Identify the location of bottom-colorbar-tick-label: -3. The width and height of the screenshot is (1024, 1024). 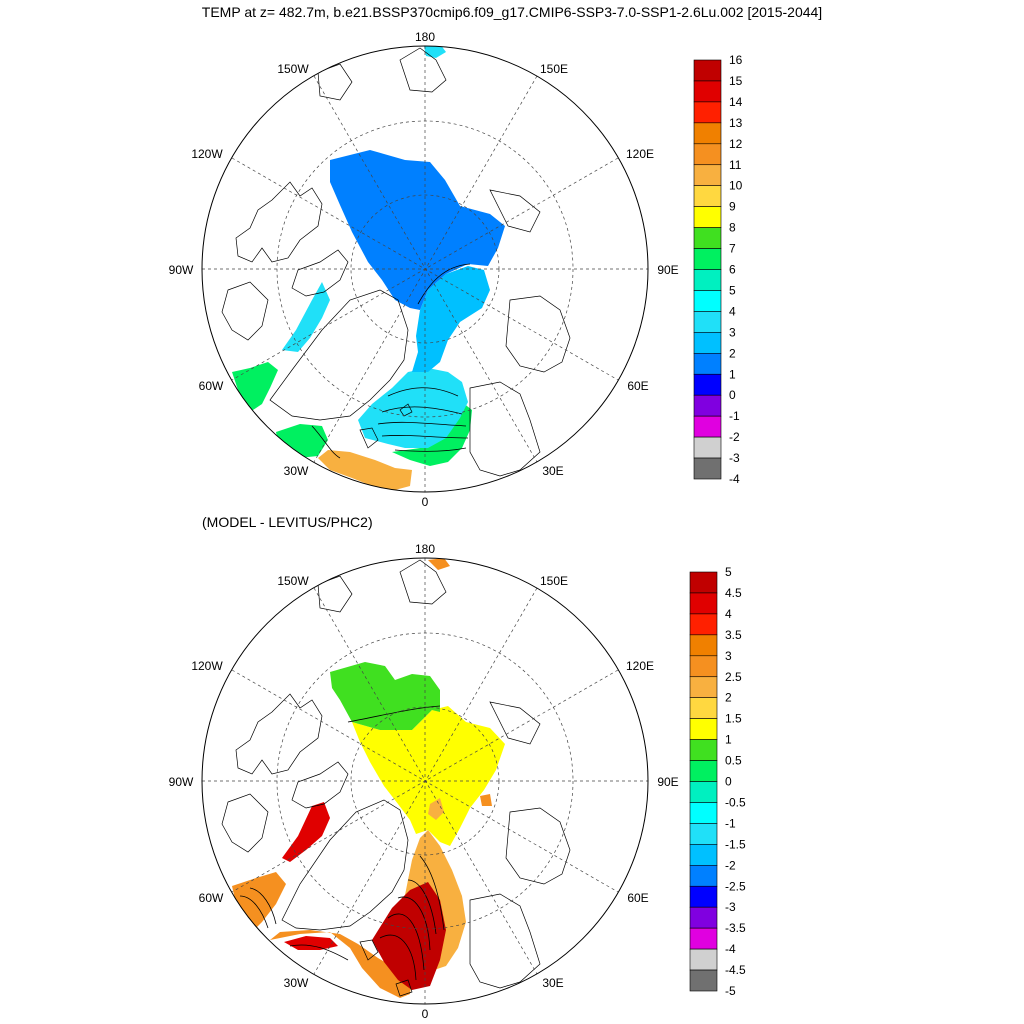
(730, 907).